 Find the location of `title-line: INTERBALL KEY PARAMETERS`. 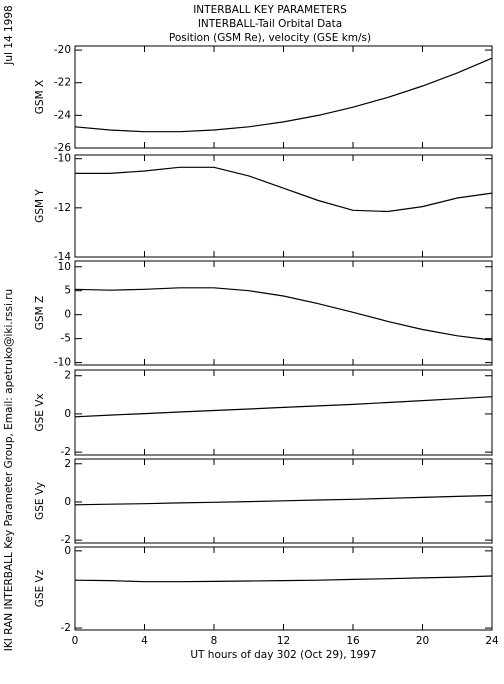

title-line: INTERBALL KEY PARAMETERS is located at coordinates (270, 10).